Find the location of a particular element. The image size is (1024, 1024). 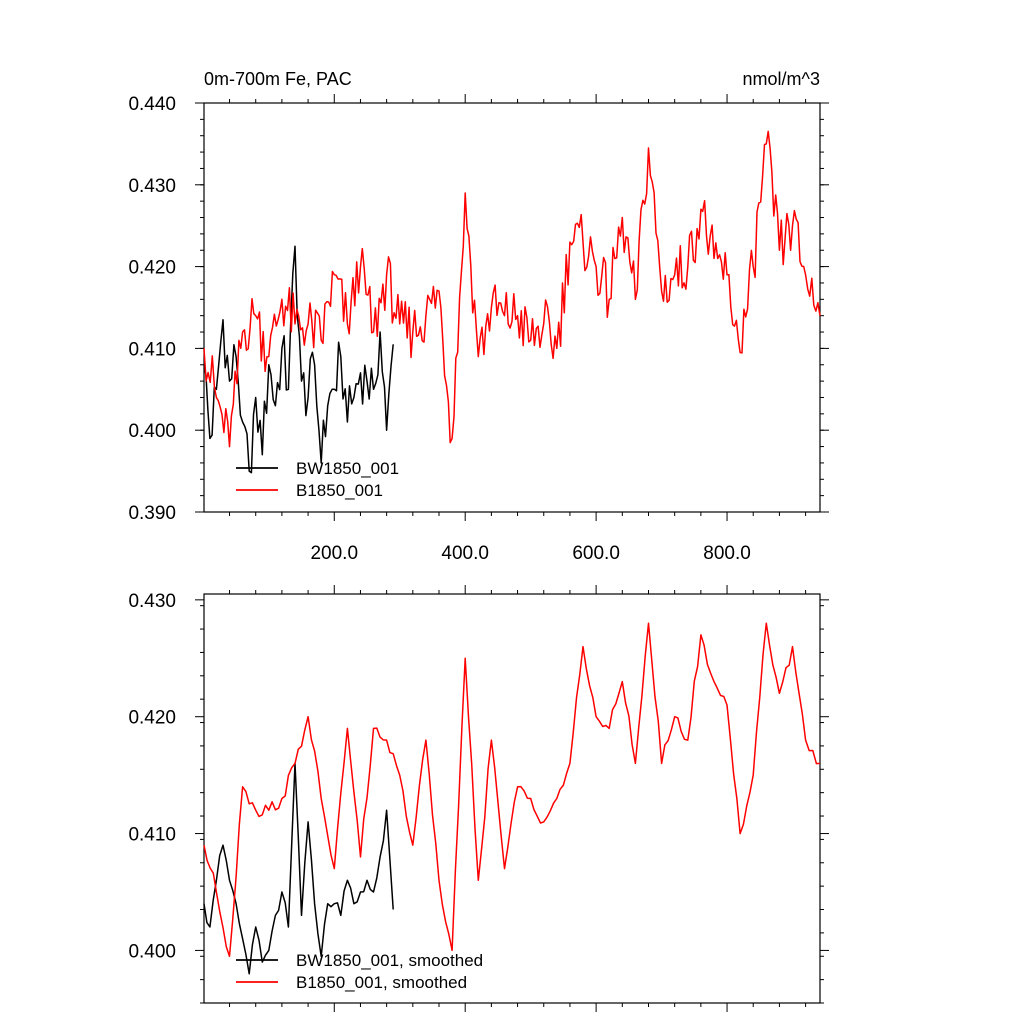

legend-label: BW1850_001, smoothed is located at coordinates (389, 960).